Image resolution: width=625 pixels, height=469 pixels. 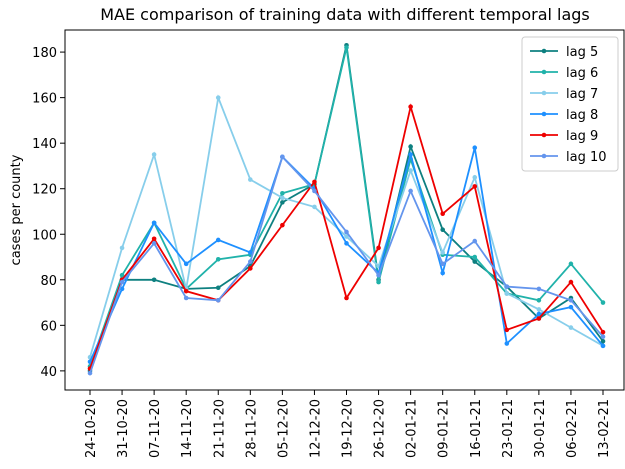 I want to click on y-tick-label: 80, so click(x=48, y=281).